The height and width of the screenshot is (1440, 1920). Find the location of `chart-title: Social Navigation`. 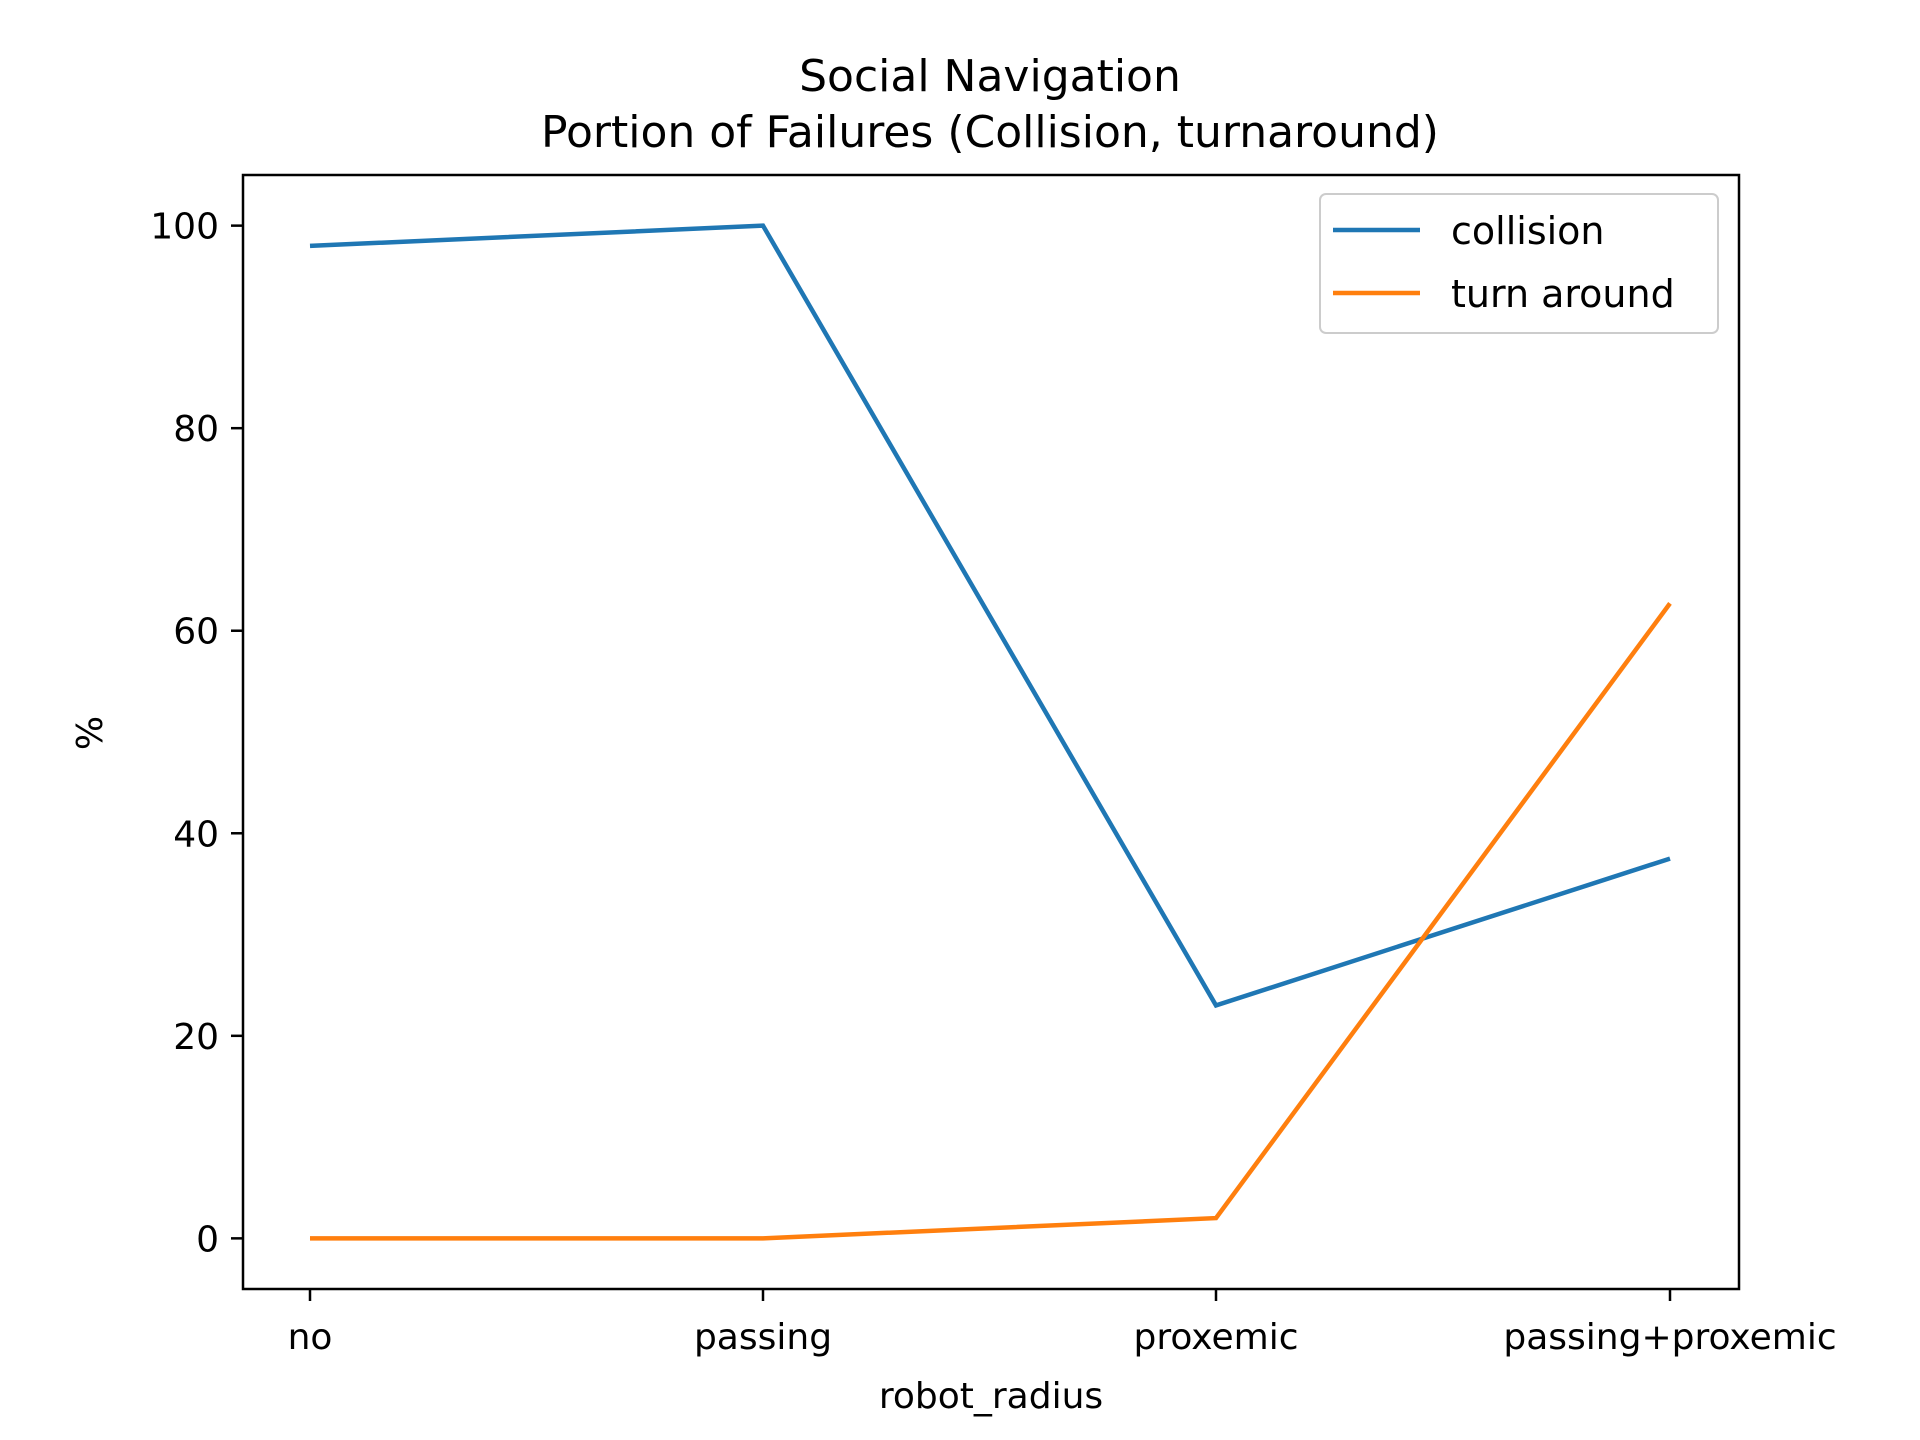

chart-title: Social Navigation is located at coordinates (990, 76).